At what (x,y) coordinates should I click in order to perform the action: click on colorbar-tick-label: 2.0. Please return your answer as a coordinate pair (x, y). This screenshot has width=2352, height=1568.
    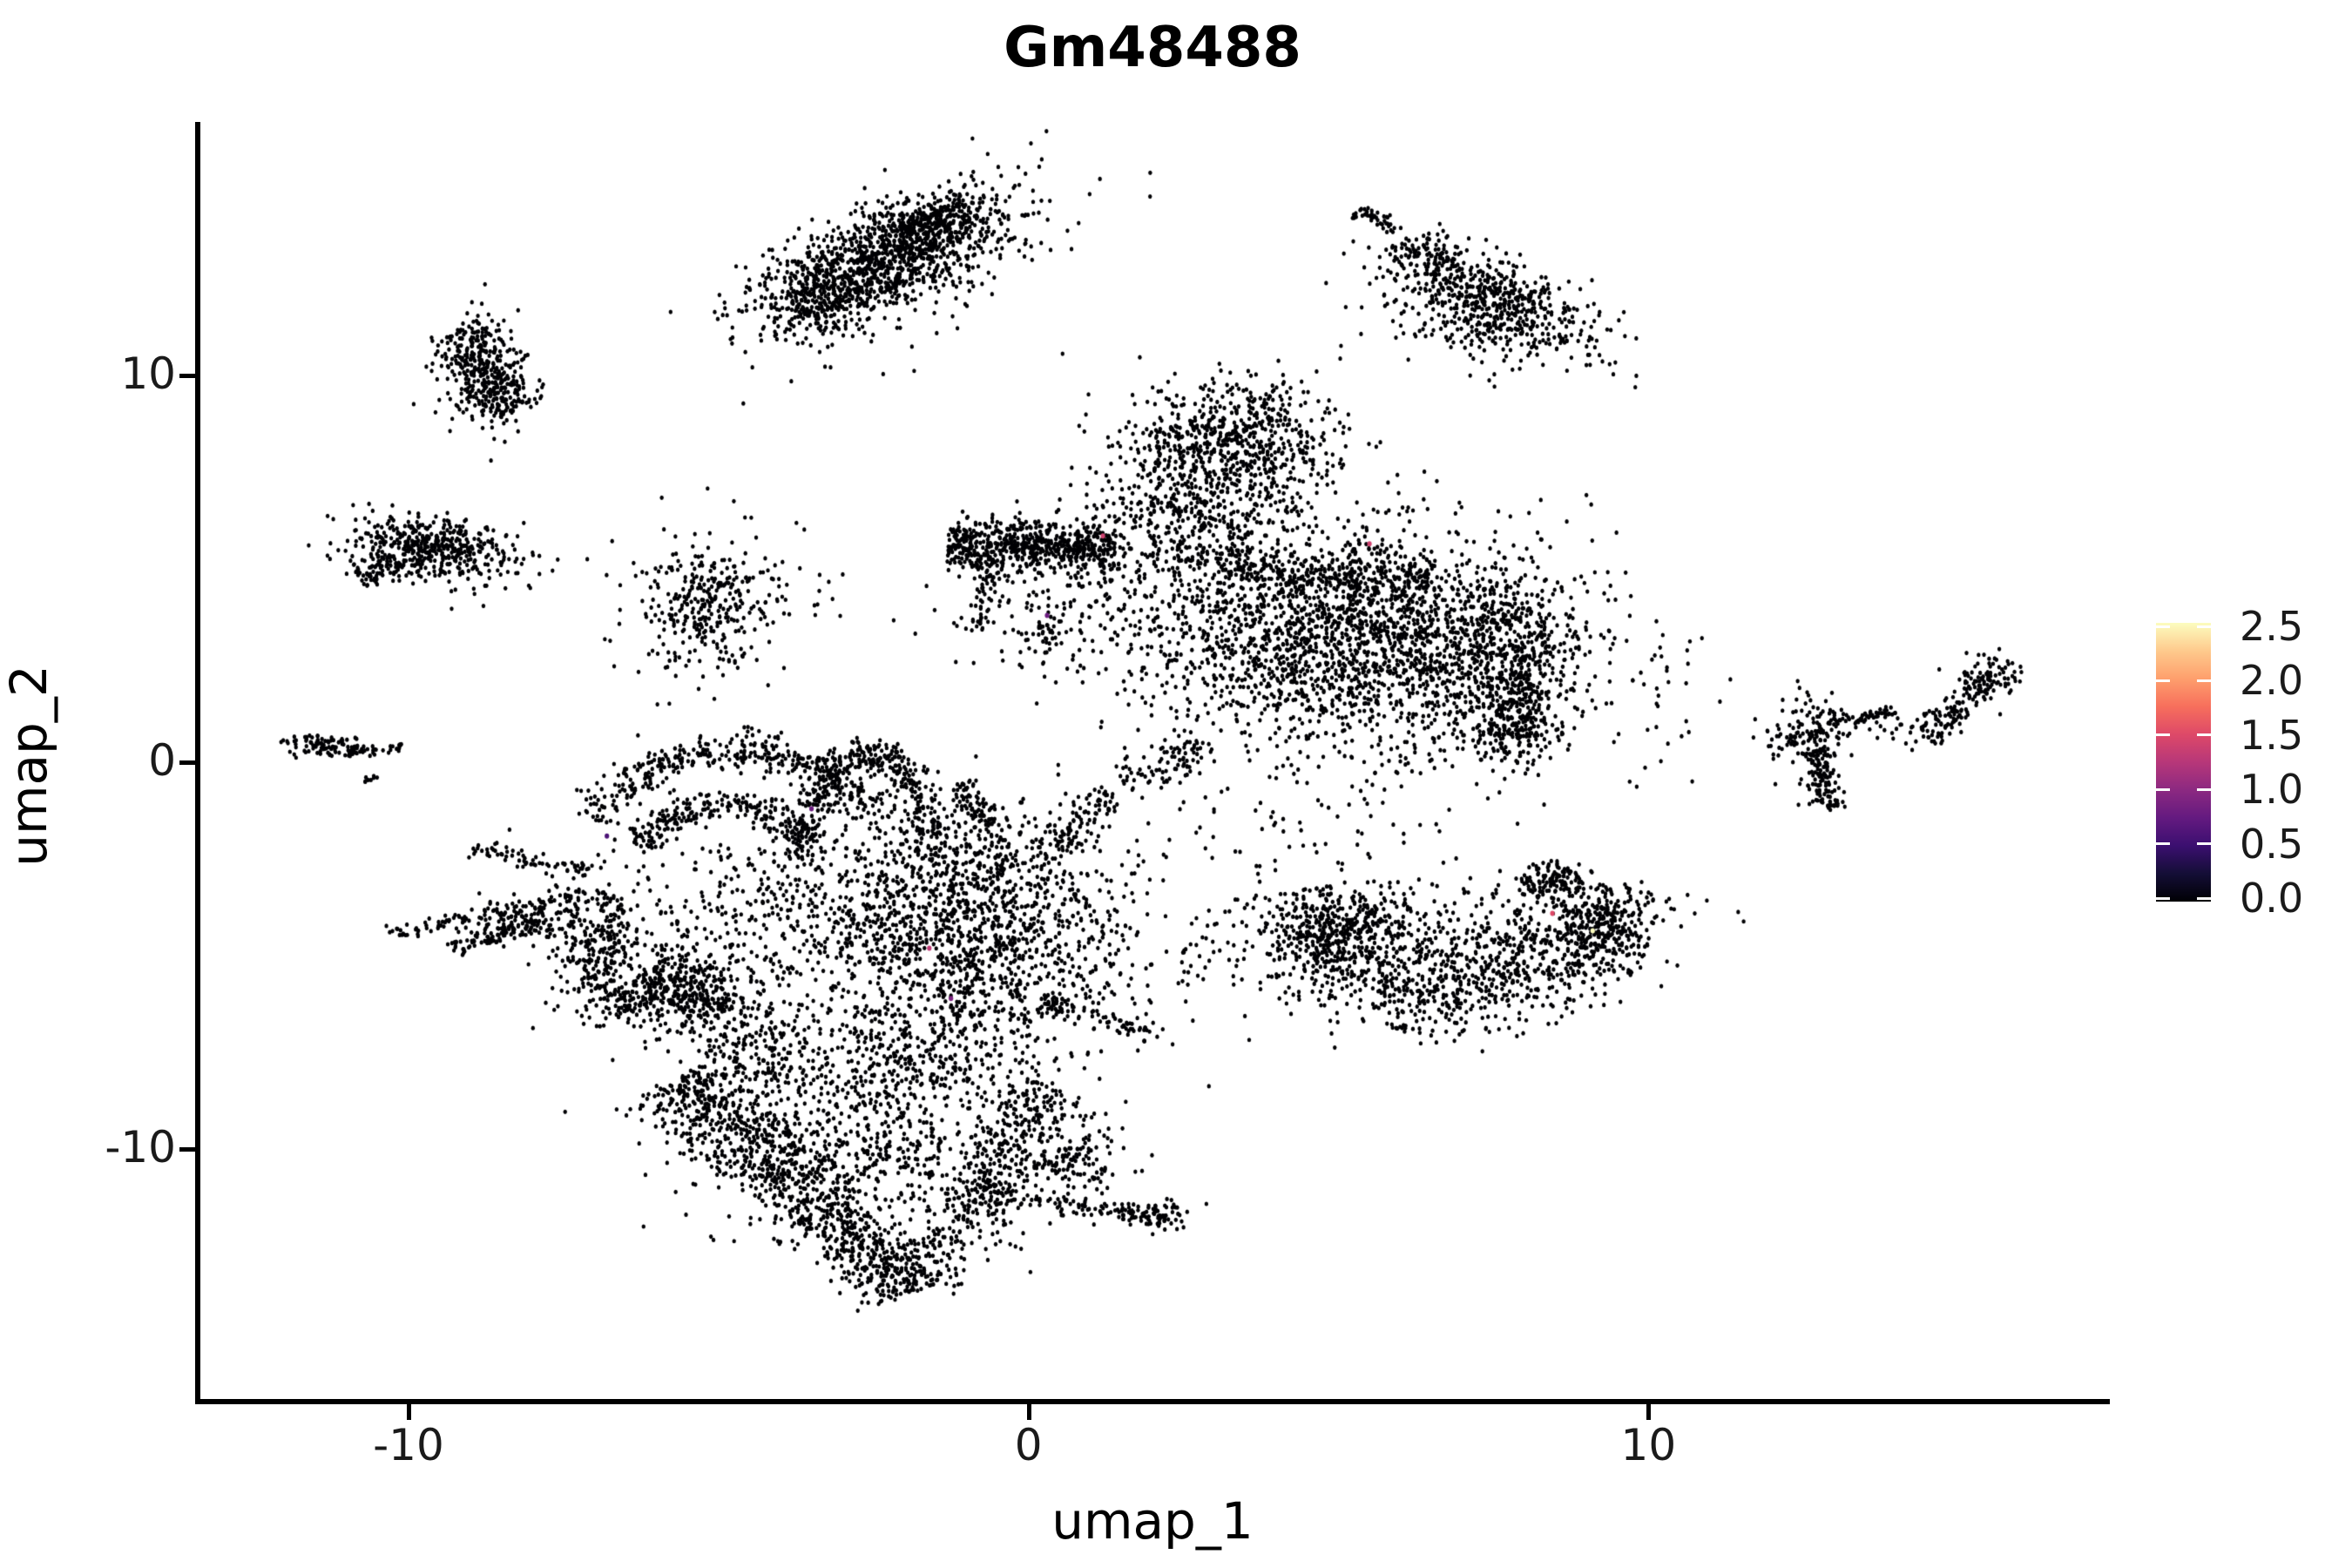
    Looking at the image, I should click on (2272, 681).